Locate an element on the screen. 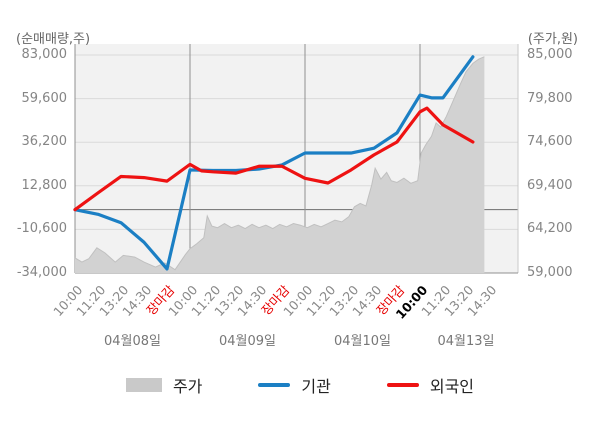  x-axis-date: 04월09일 is located at coordinates (247, 341).